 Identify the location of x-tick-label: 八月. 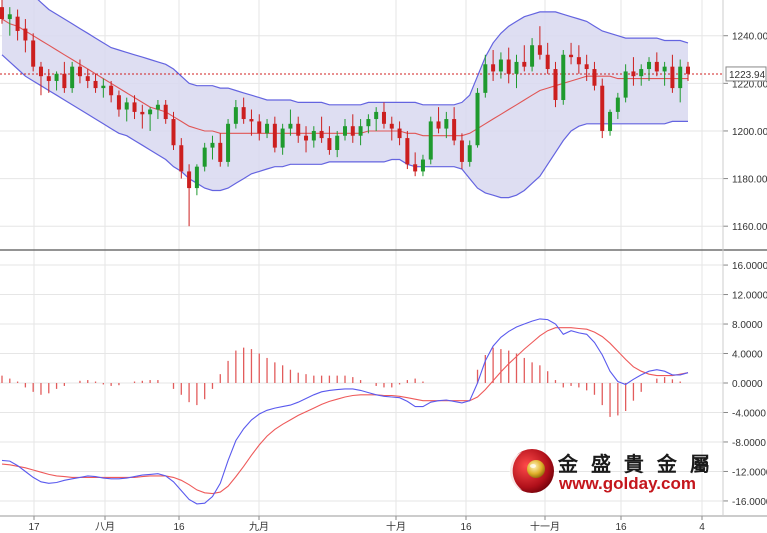
(105, 527).